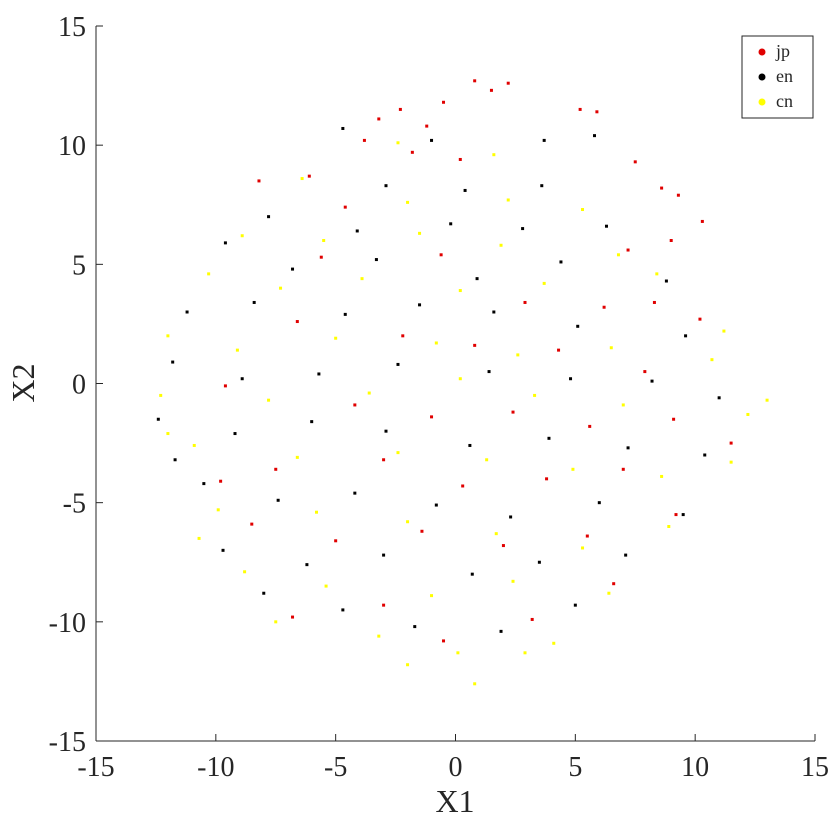 The image size is (839, 831). I want to click on legend-label-jp: jp, so click(782, 51).